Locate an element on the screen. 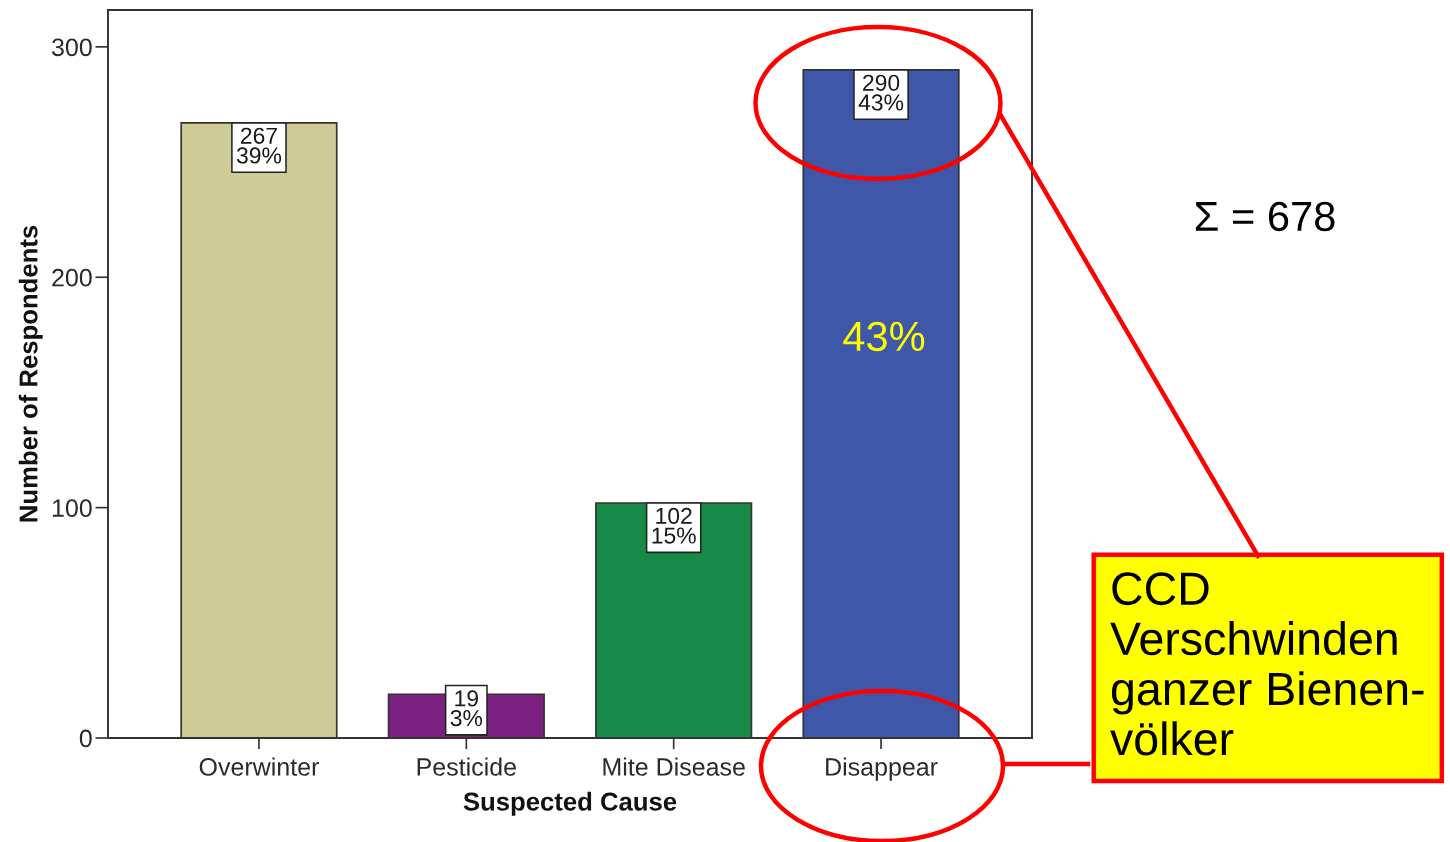 Image resolution: width=1450 pixels, height=842 pixels. annotation: 43% is located at coordinates (884, 336).